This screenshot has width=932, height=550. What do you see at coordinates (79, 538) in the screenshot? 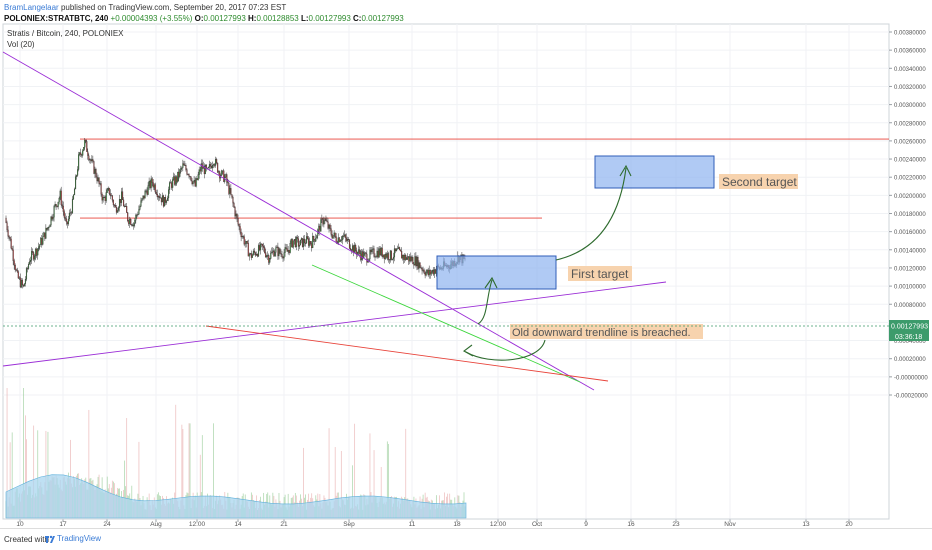
I see `tradingview-link: TradingView` at bounding box center [79, 538].